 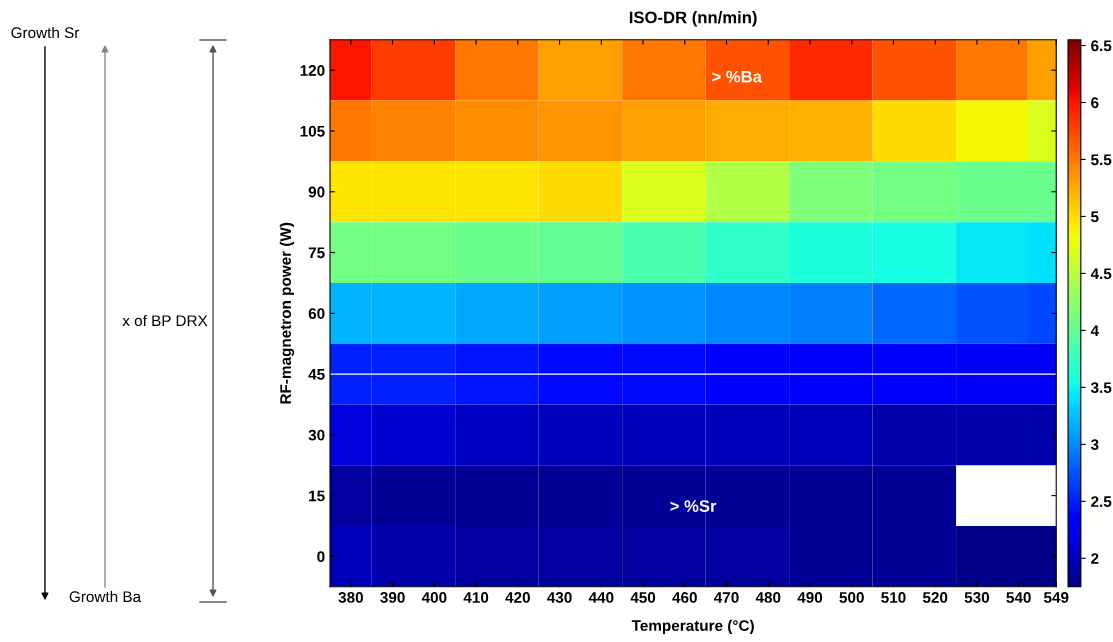 What do you see at coordinates (105, 596) in the screenshot?
I see `text: Growth Ba` at bounding box center [105, 596].